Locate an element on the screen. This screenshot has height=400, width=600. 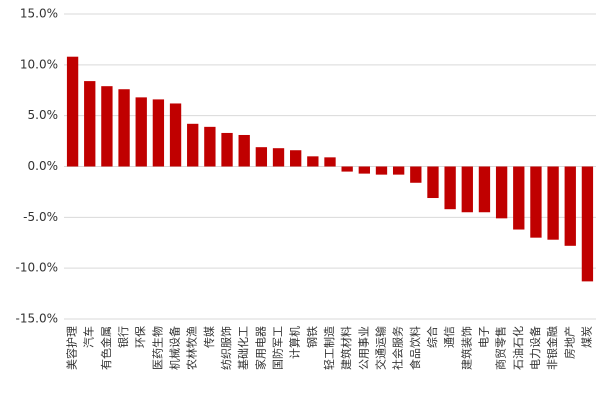
x-tick-label: 传媒 is located at coordinates (209, 337).